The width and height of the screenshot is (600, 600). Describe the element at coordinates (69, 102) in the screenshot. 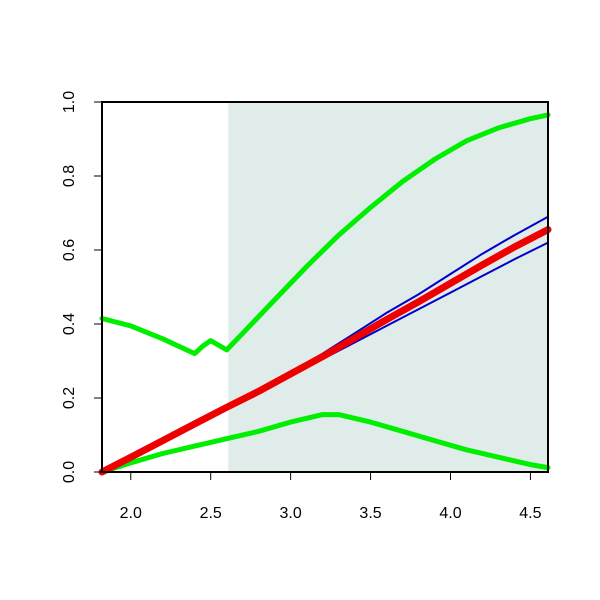

I see `y-tick-label: 1.0` at that location.